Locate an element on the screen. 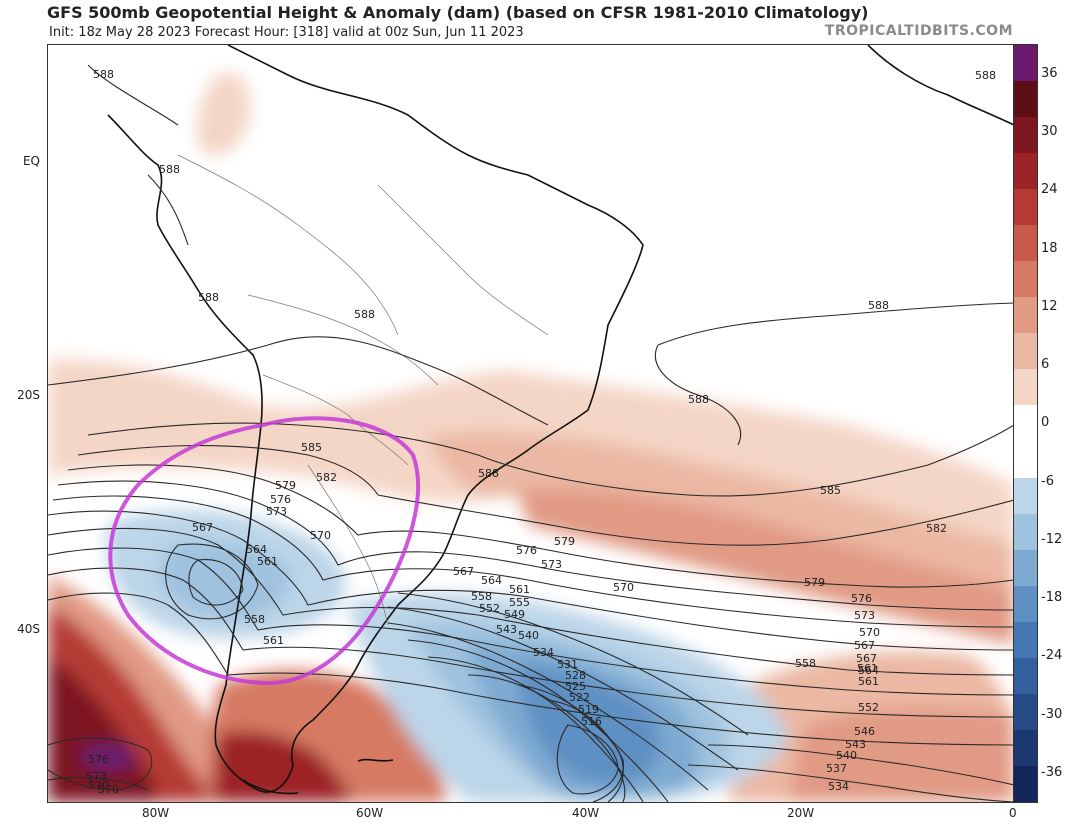 The image size is (1079, 824). colorbar-tick-label: 12 is located at coordinates (1049, 306).